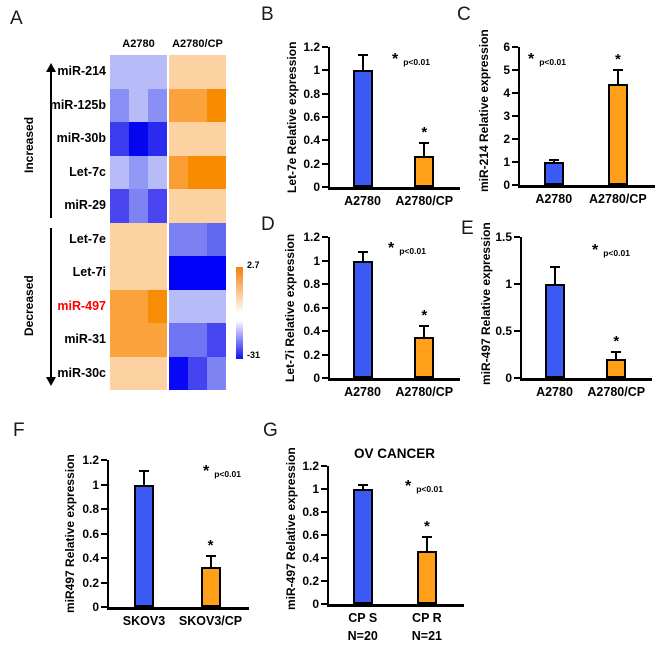 The width and height of the screenshot is (670, 651). I want to click on x-category-label: CP R N=21, so click(427, 627).